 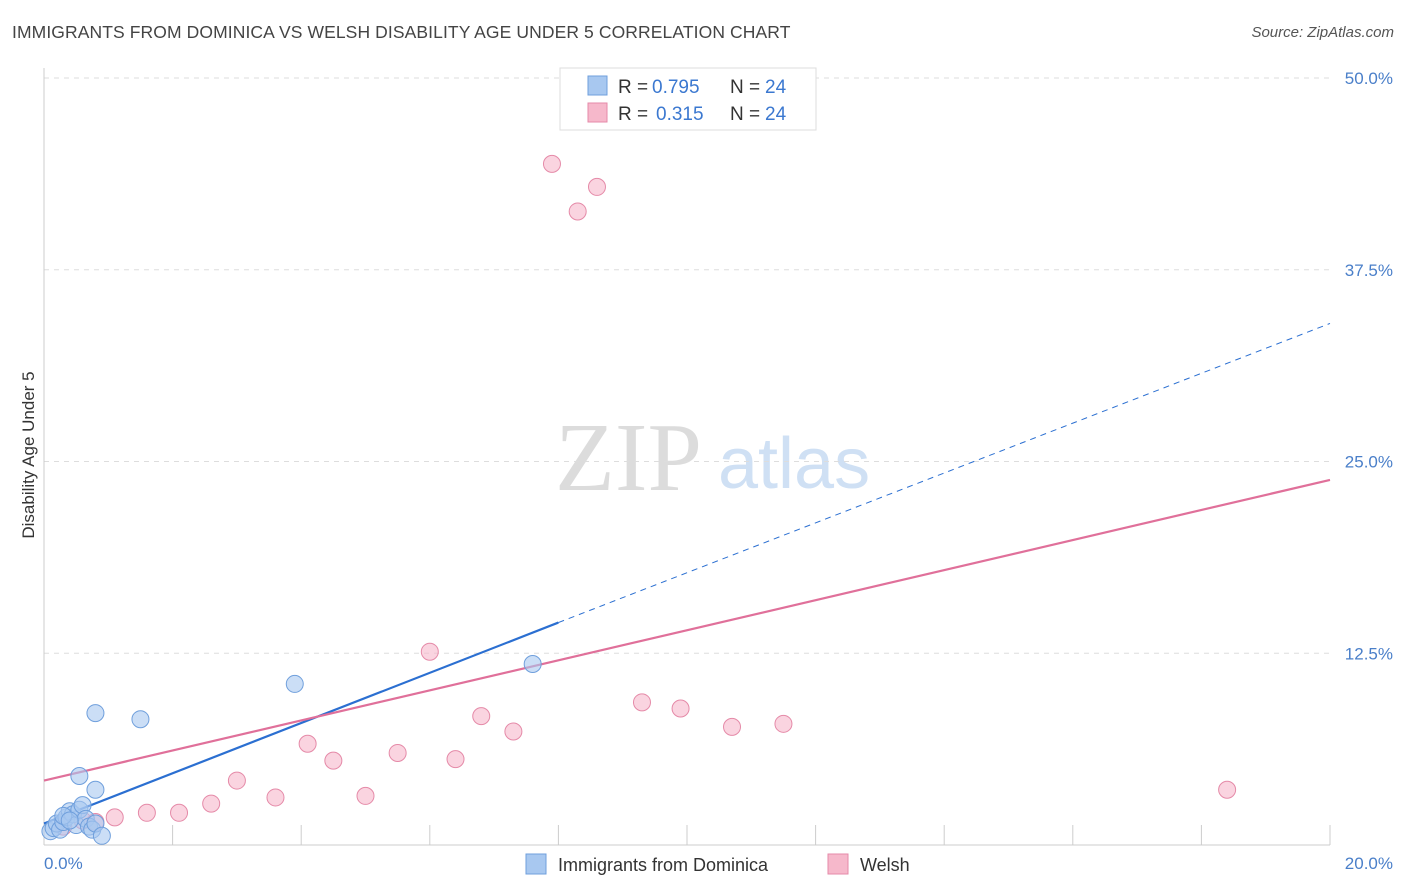 What do you see at coordinates (776, 114) in the screenshot?
I see `legend-n-value-welsh: 24` at bounding box center [776, 114].